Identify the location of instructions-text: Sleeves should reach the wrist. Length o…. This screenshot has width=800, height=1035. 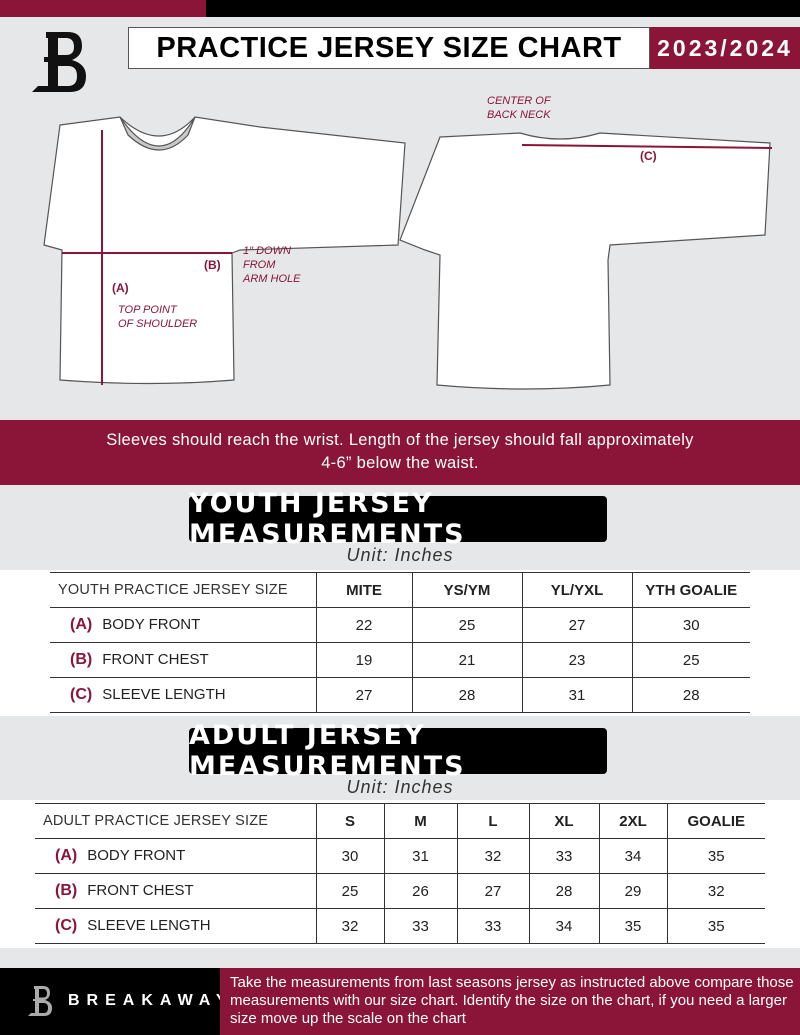
(400, 451).